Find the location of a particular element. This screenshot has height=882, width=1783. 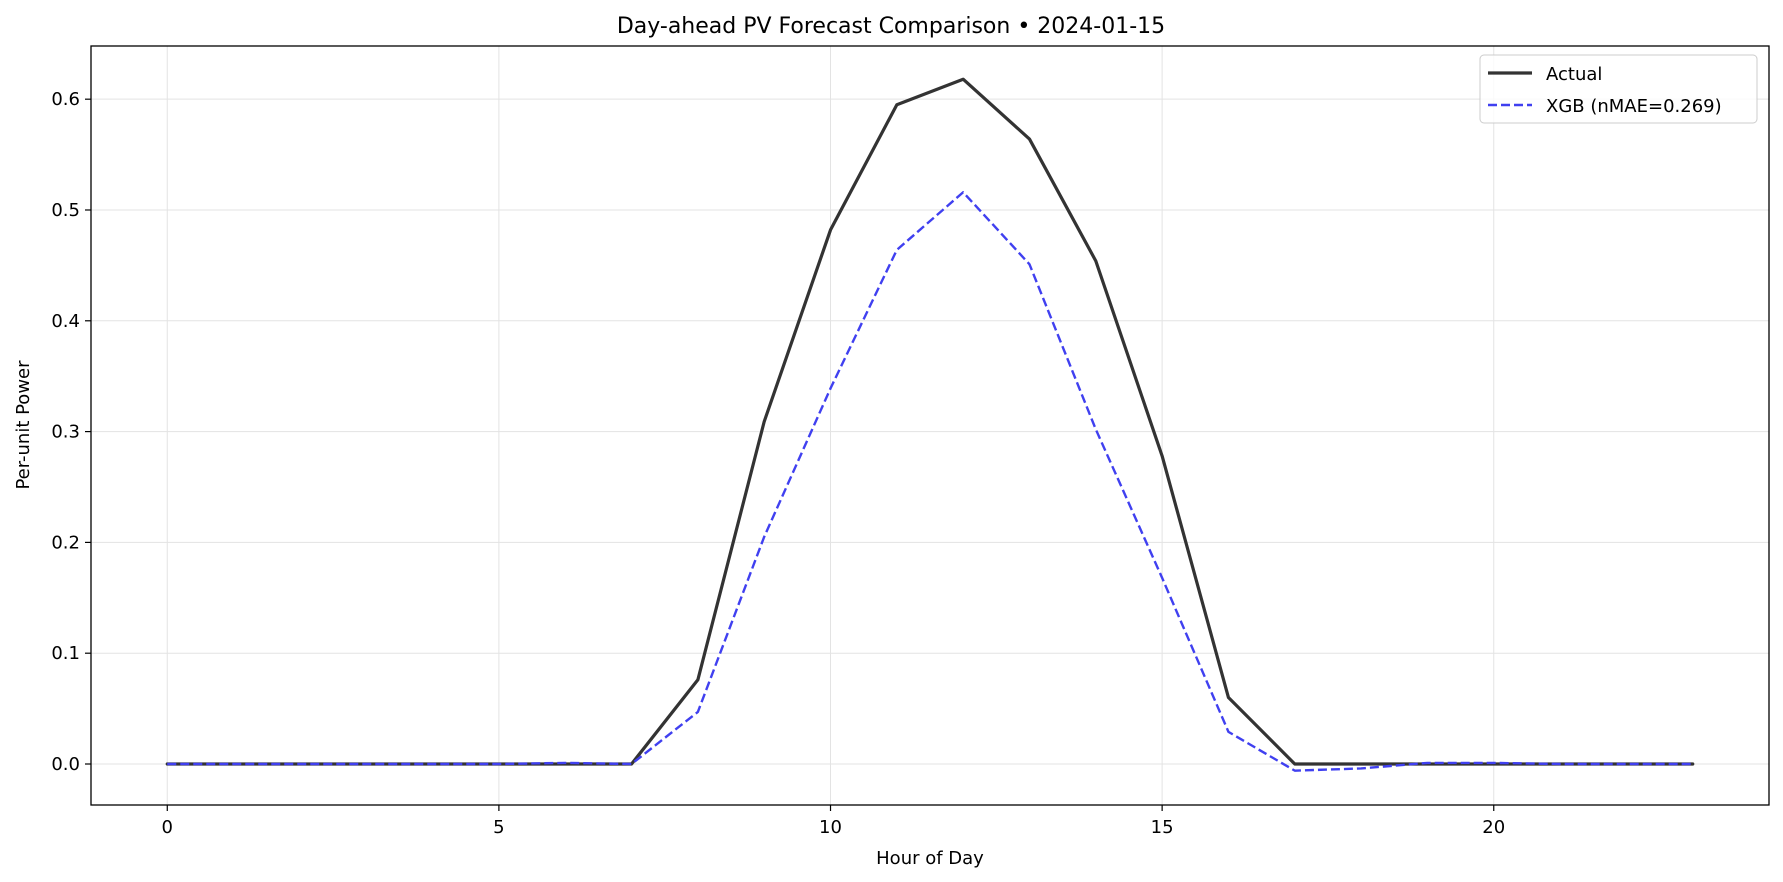

x-tick-label: 15 is located at coordinates (1162, 827).